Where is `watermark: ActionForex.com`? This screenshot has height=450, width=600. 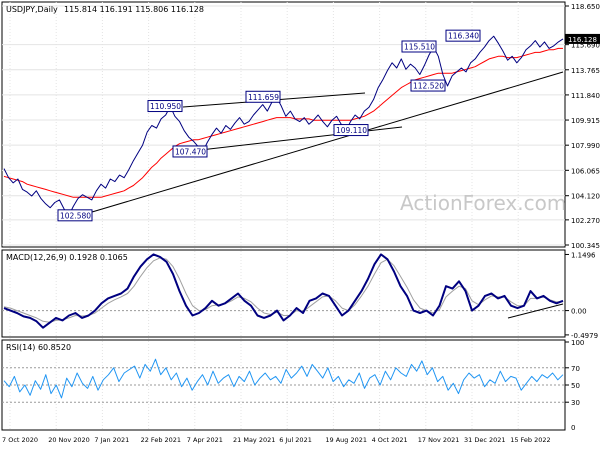 watermark: ActionForex.com is located at coordinates (483, 203).